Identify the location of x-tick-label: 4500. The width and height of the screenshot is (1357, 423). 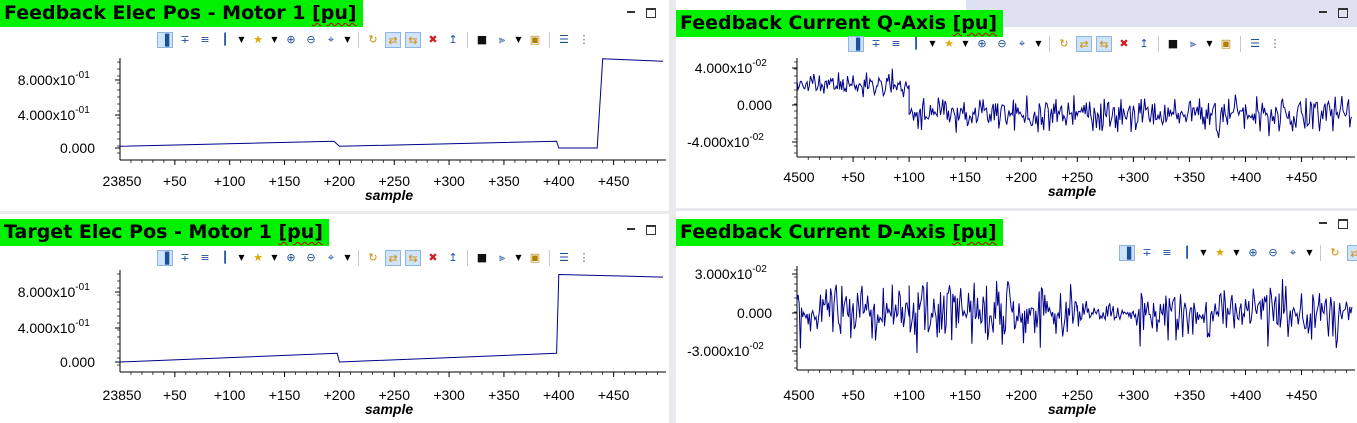
(798, 395).